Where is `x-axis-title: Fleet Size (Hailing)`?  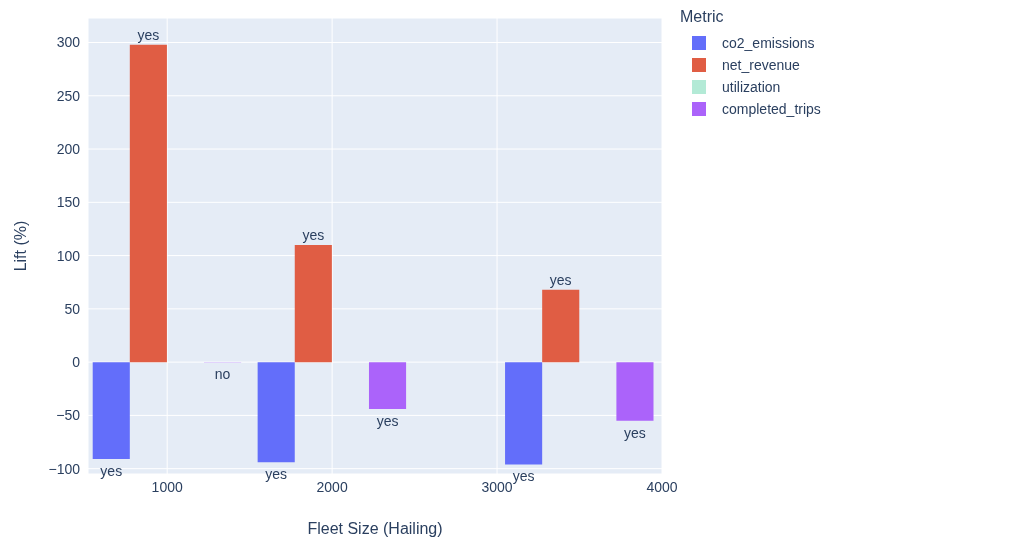
x-axis-title: Fleet Size (Hailing) is located at coordinates (375, 528).